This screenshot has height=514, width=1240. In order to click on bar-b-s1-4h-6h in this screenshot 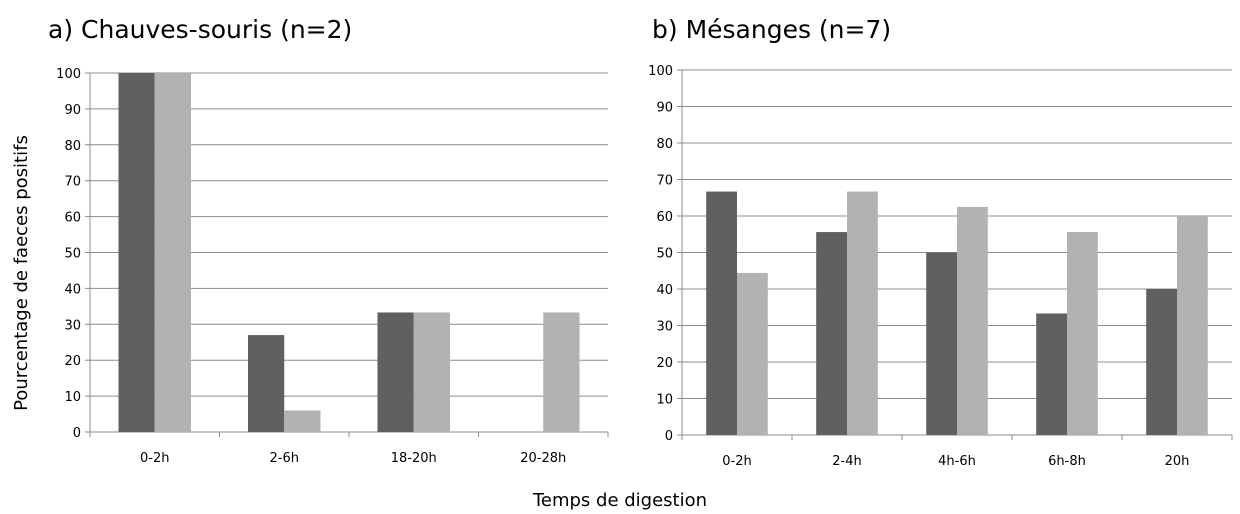, I will do `click(941, 343)`.